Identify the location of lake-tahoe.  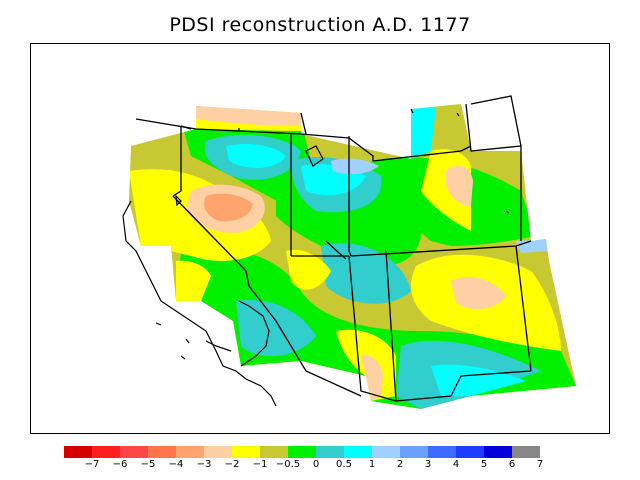
(178, 200).